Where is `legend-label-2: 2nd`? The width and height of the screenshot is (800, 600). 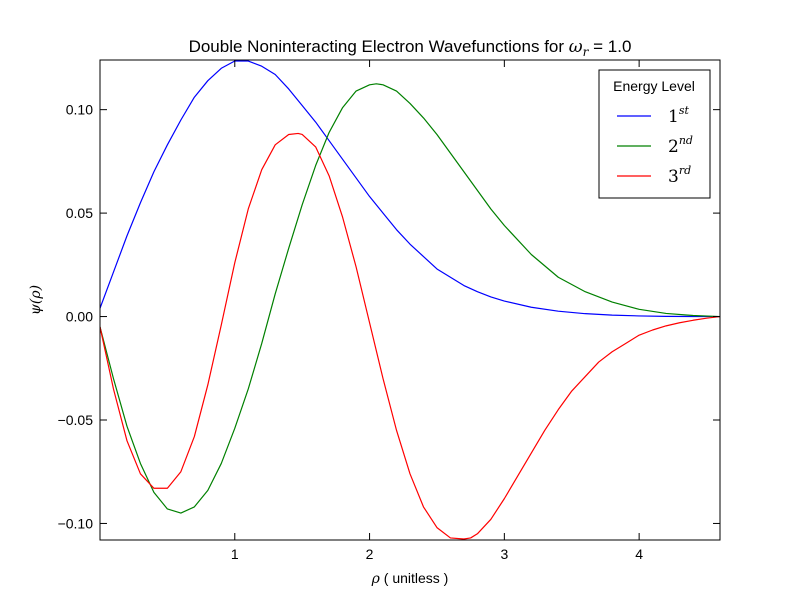 legend-label-2: 2nd is located at coordinates (680, 145).